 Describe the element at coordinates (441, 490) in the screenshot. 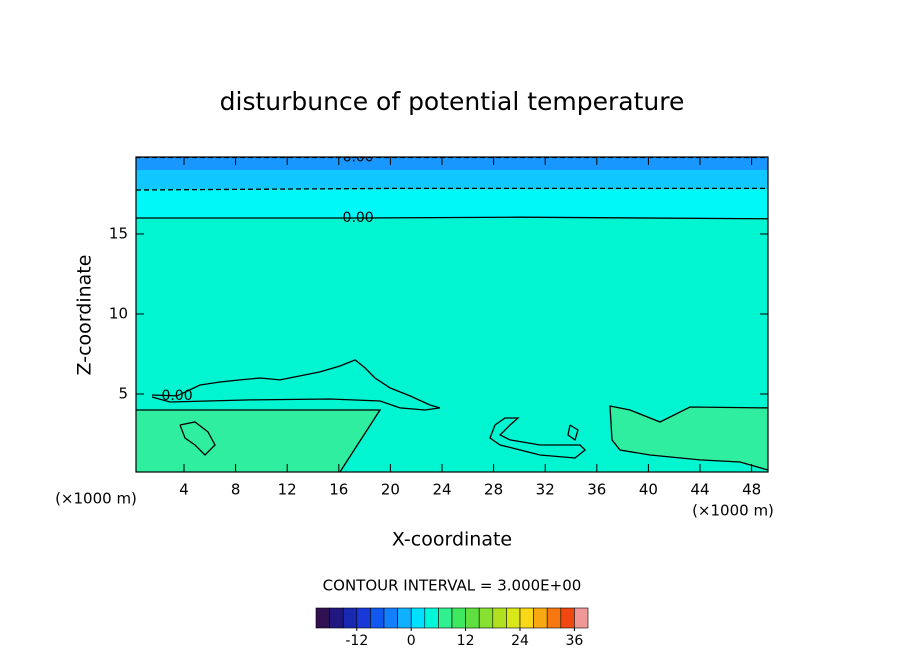

I see `x-tick-label: 24` at that location.